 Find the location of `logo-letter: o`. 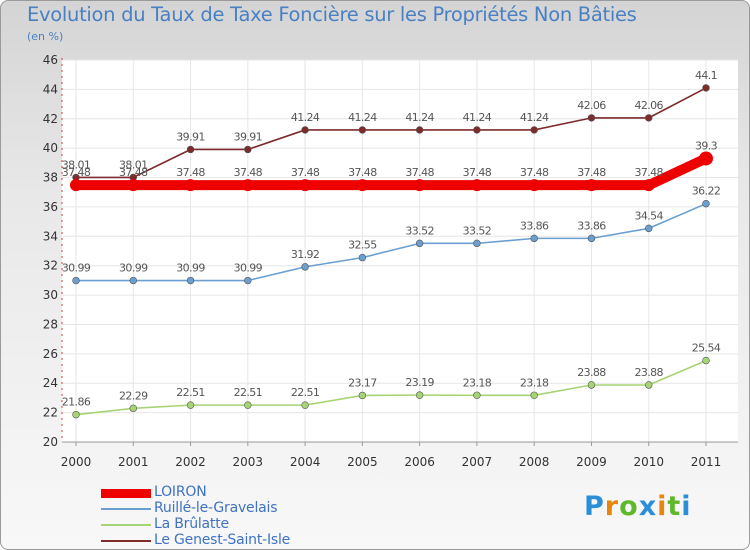

logo-letter: o is located at coordinates (629, 506).